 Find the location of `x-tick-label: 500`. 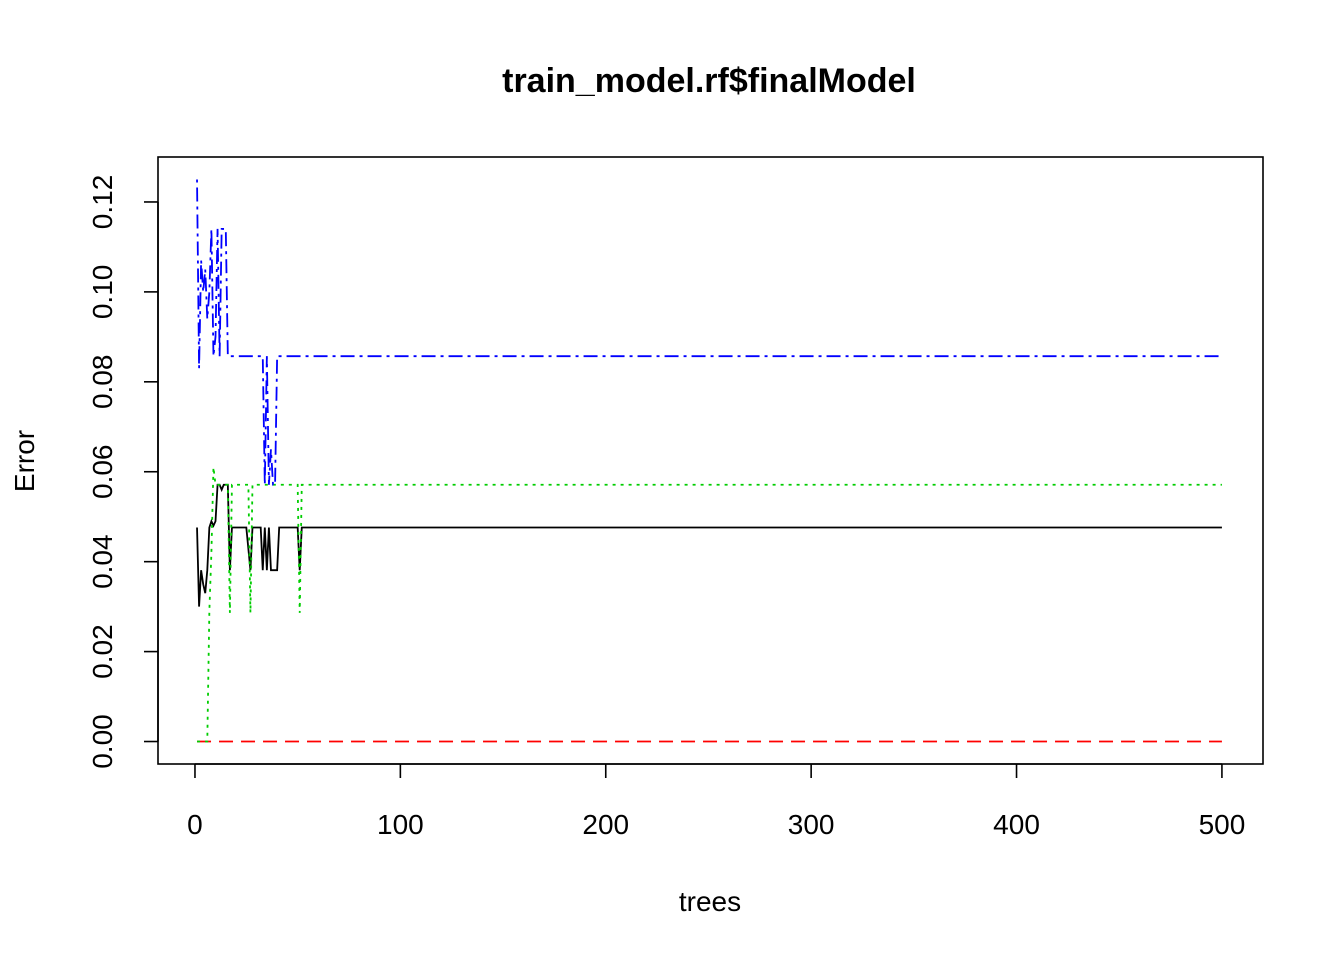

x-tick-label: 500 is located at coordinates (1222, 824).